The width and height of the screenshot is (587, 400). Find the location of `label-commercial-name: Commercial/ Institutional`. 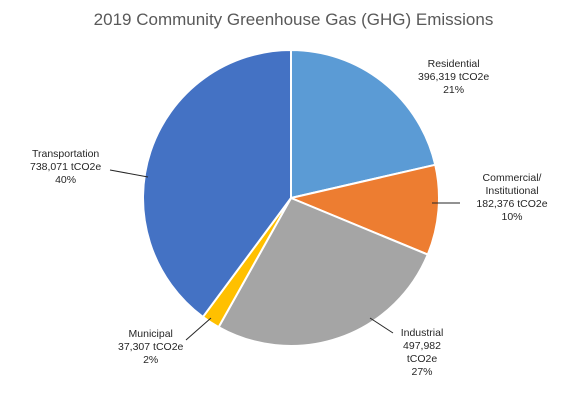

label-commercial-name: Commercial/ Institutional is located at coordinates (512, 184).